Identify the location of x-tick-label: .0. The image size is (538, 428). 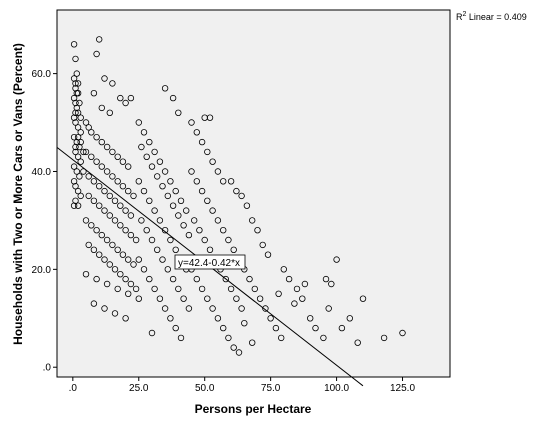
(73, 388).